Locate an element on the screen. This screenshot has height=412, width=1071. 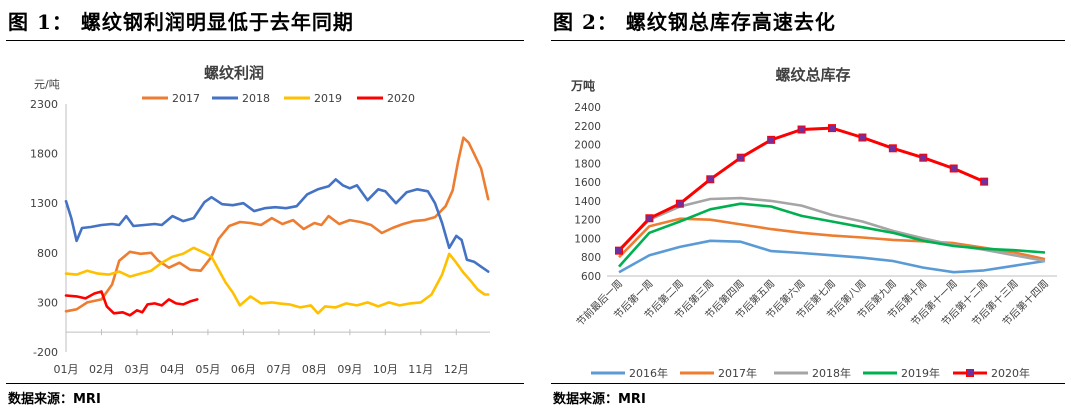
y-tick-label: 1400 is located at coordinates (587, 202).